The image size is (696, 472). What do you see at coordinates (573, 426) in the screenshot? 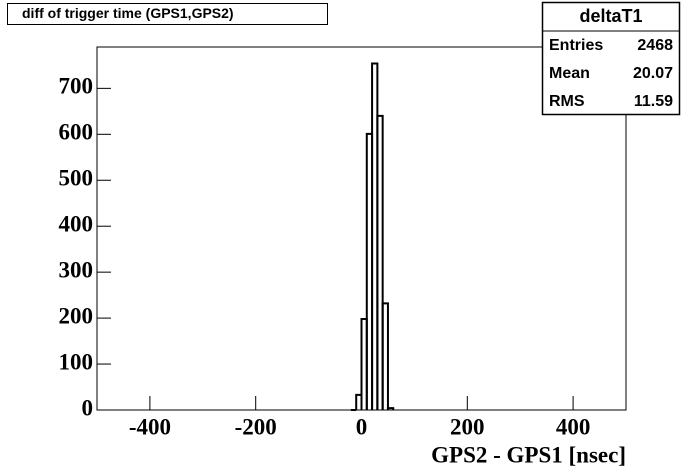
I see `x-tick-label: 400` at bounding box center [573, 426].